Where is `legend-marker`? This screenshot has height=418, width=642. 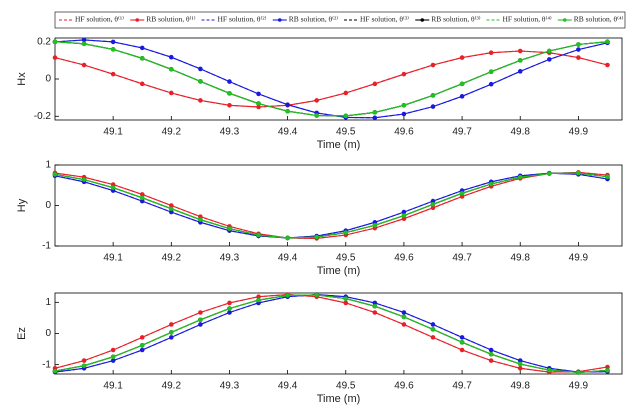
legend-marker is located at coordinates (137, 20).